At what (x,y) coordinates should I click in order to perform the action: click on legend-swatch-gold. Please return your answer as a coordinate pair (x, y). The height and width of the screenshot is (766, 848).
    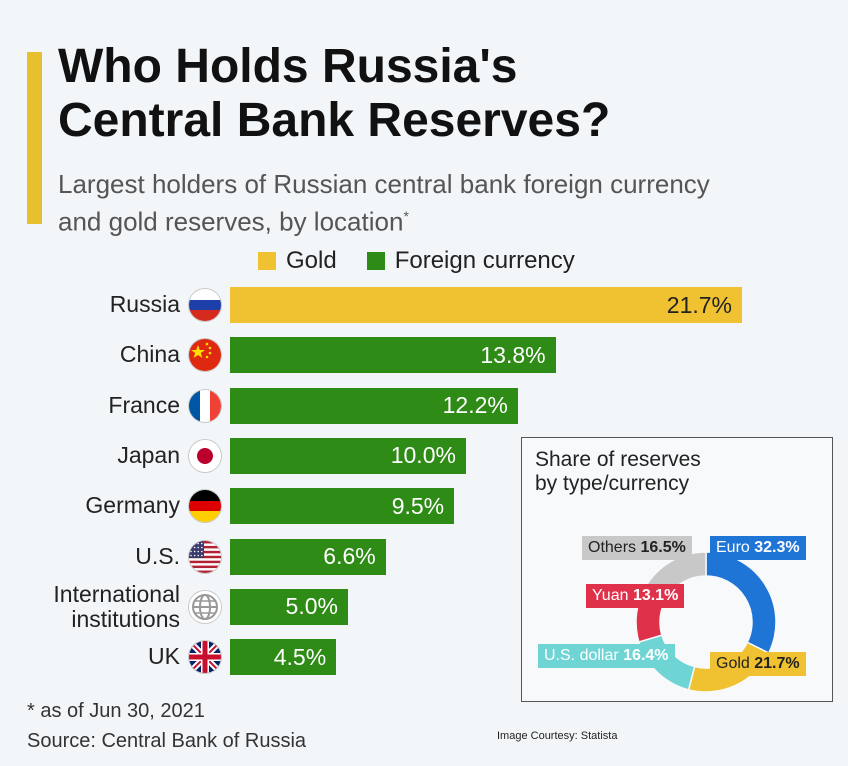
    Looking at the image, I should click on (267, 261).